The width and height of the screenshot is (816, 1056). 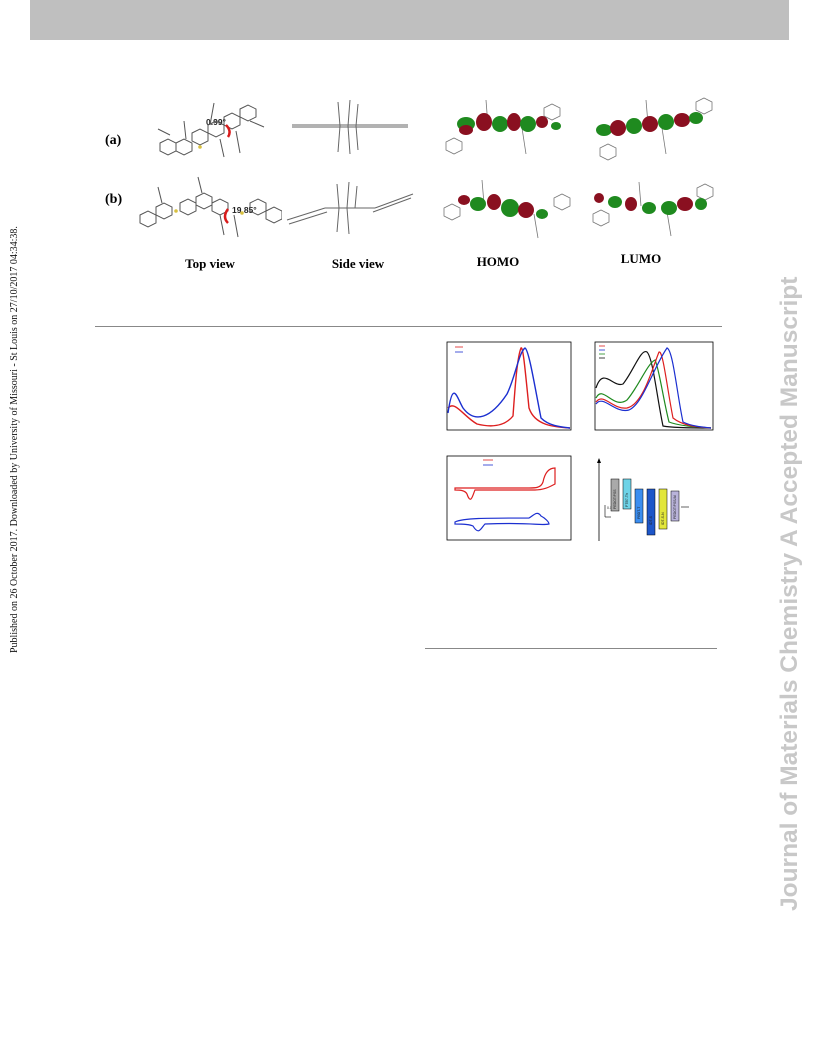 I want to click on energy-bar-ptb7th, so click(x=627, y=494).